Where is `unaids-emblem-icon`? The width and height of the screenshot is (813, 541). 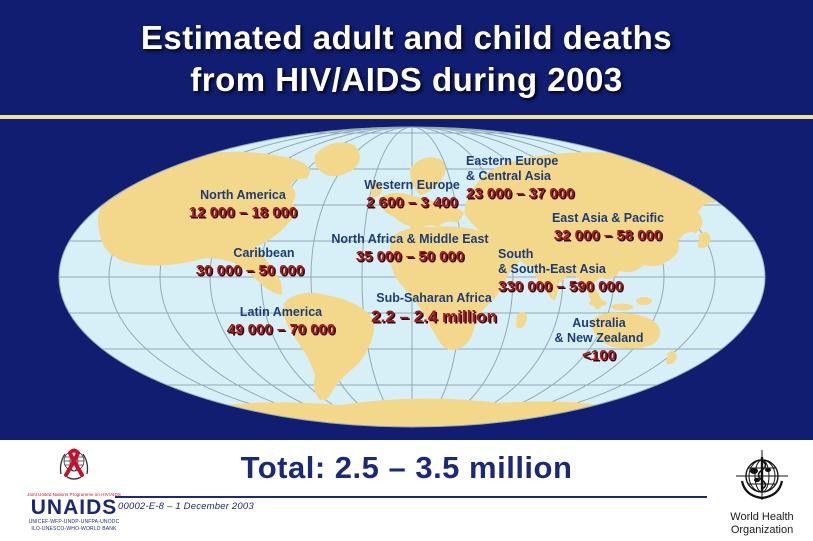 unaids-emblem-icon is located at coordinates (74, 464).